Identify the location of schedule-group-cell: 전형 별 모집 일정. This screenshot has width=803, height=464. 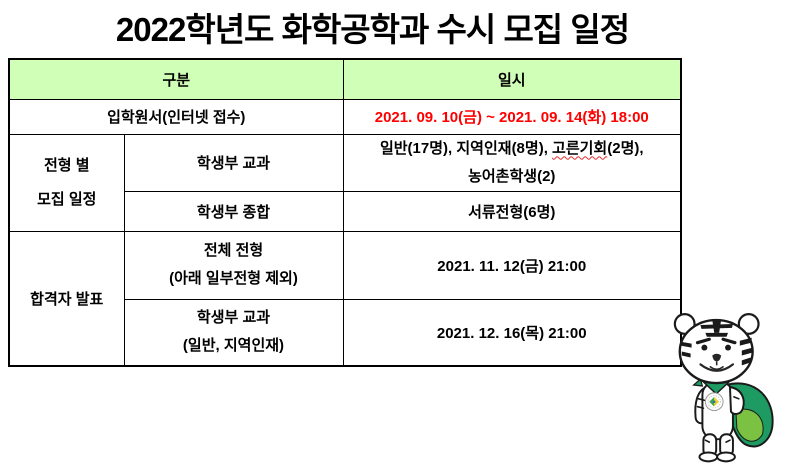
(66, 182).